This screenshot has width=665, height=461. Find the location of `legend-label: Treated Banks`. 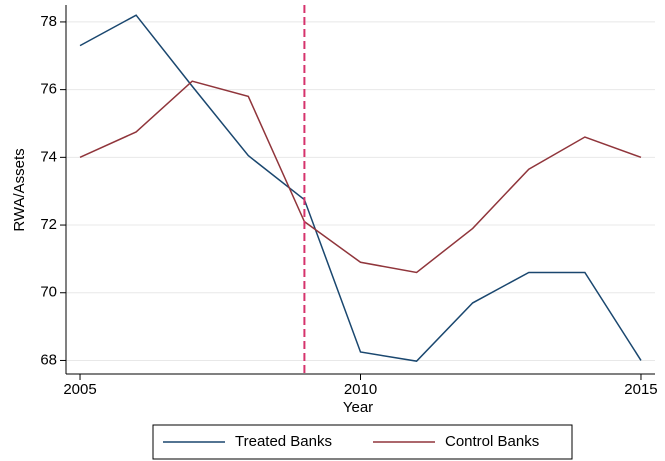

legend-label: Treated Banks is located at coordinates (283, 441).